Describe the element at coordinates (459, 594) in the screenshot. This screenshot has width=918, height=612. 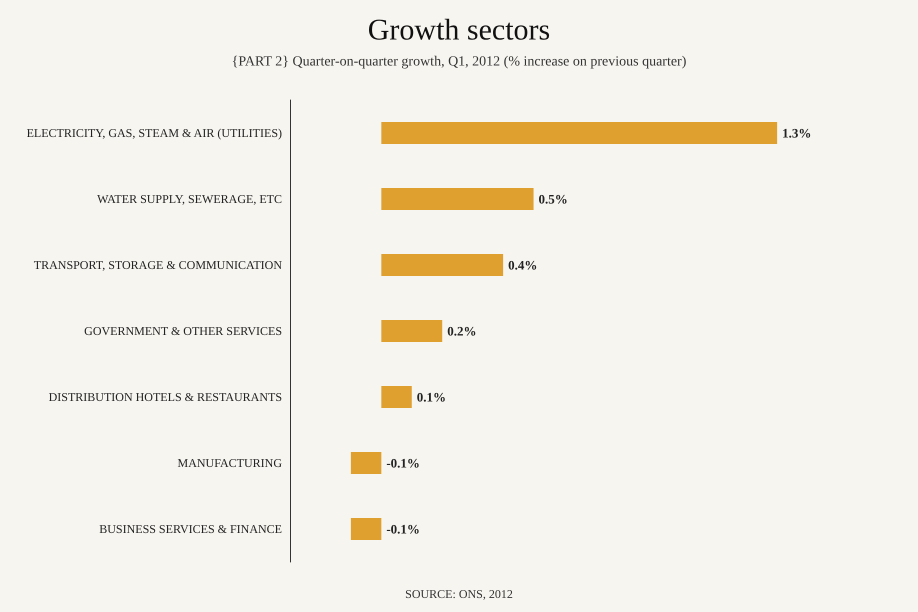
I see `source-note: SOURCE: ONS, 2012` at that location.